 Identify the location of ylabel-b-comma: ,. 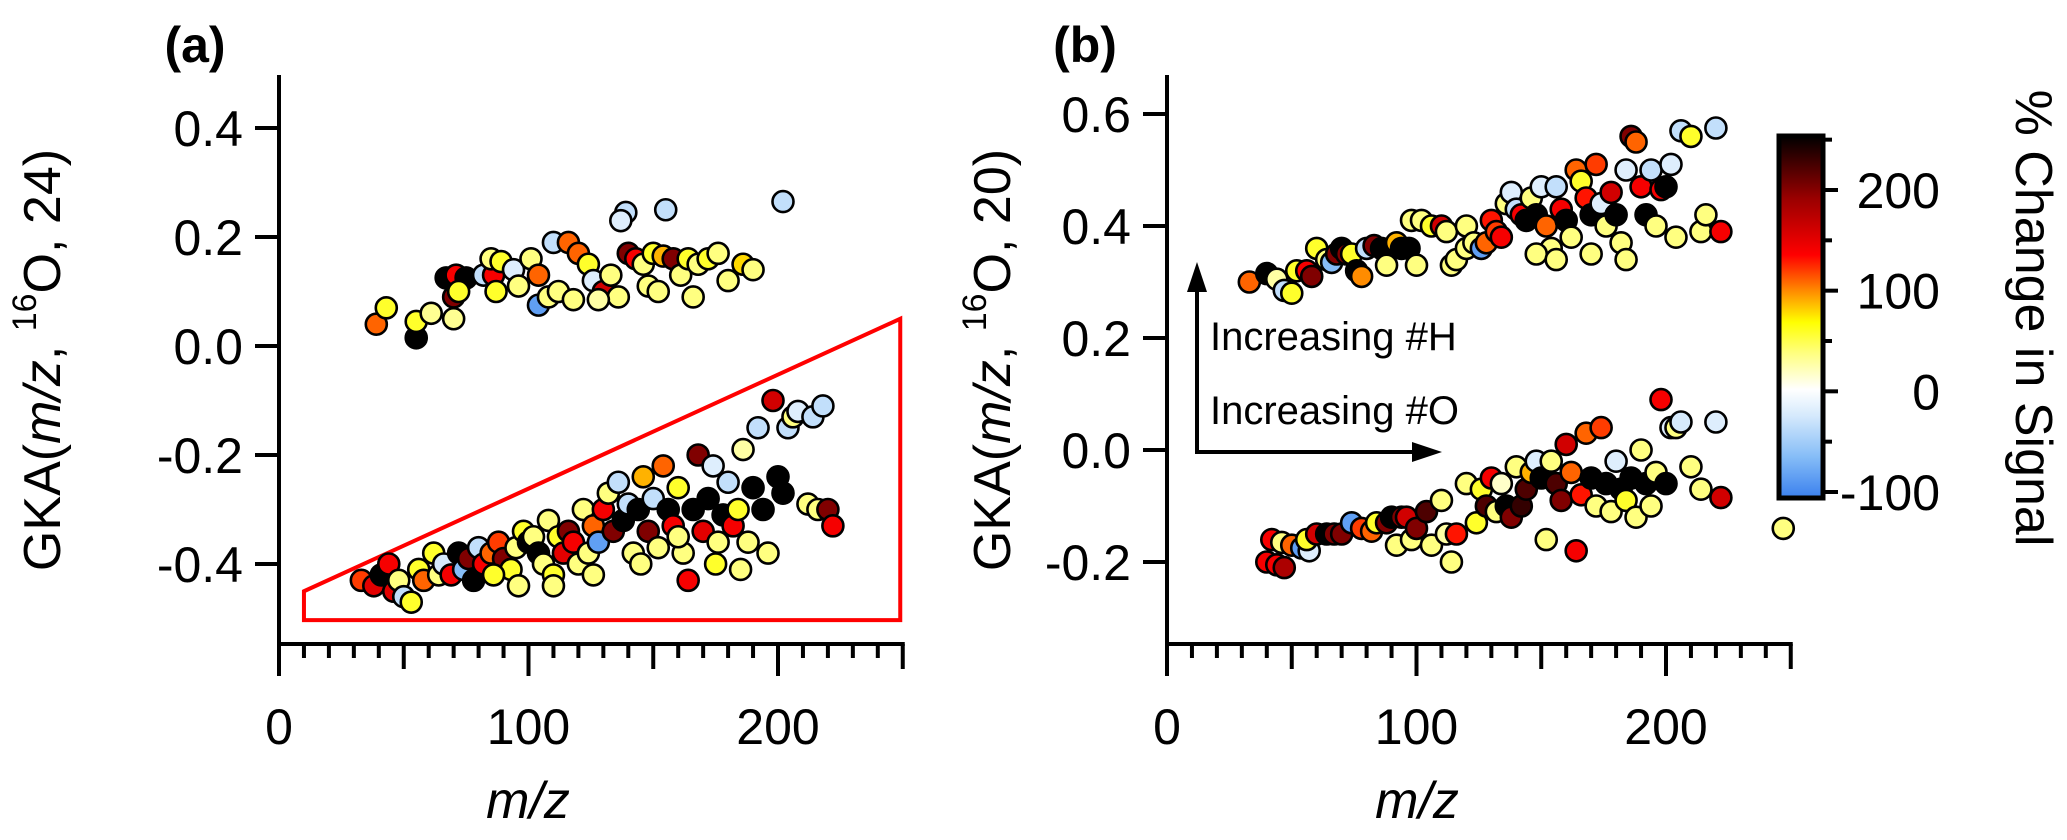
(993, 345).